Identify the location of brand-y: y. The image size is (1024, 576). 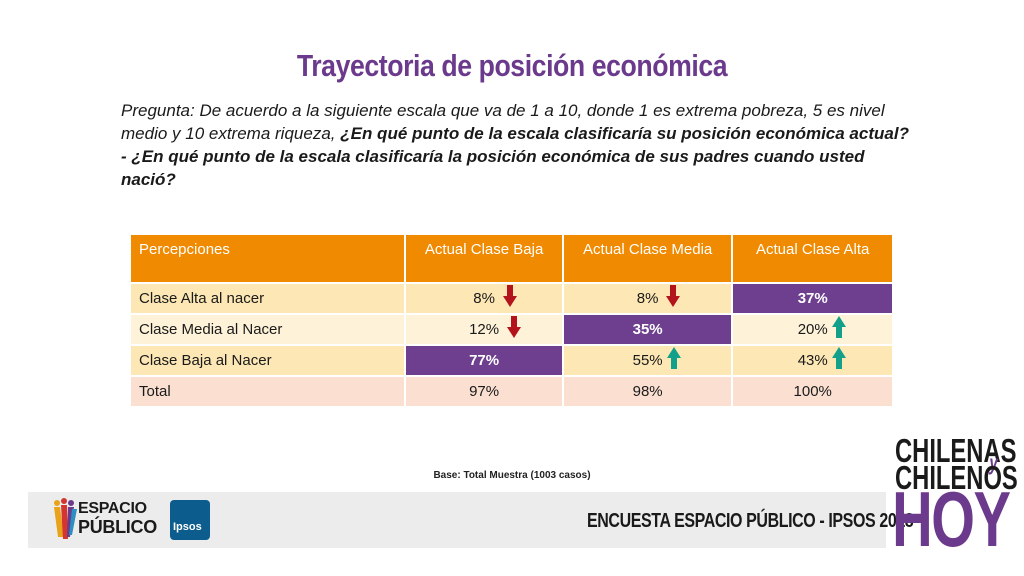
(993, 463).